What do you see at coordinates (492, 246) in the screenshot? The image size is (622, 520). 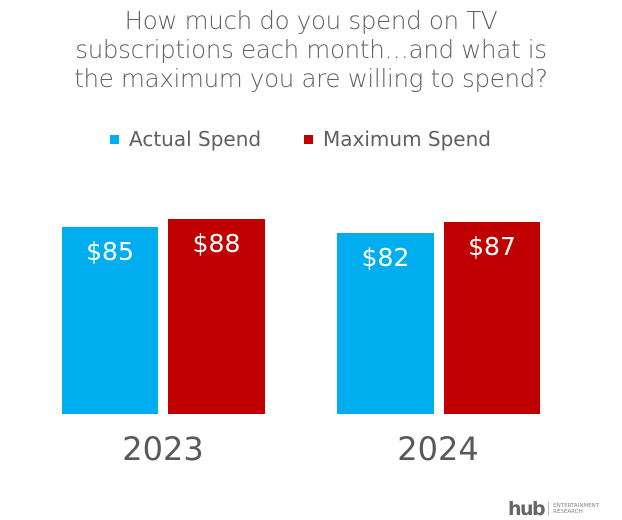 I see `bar-value-label: $87` at bounding box center [492, 246].